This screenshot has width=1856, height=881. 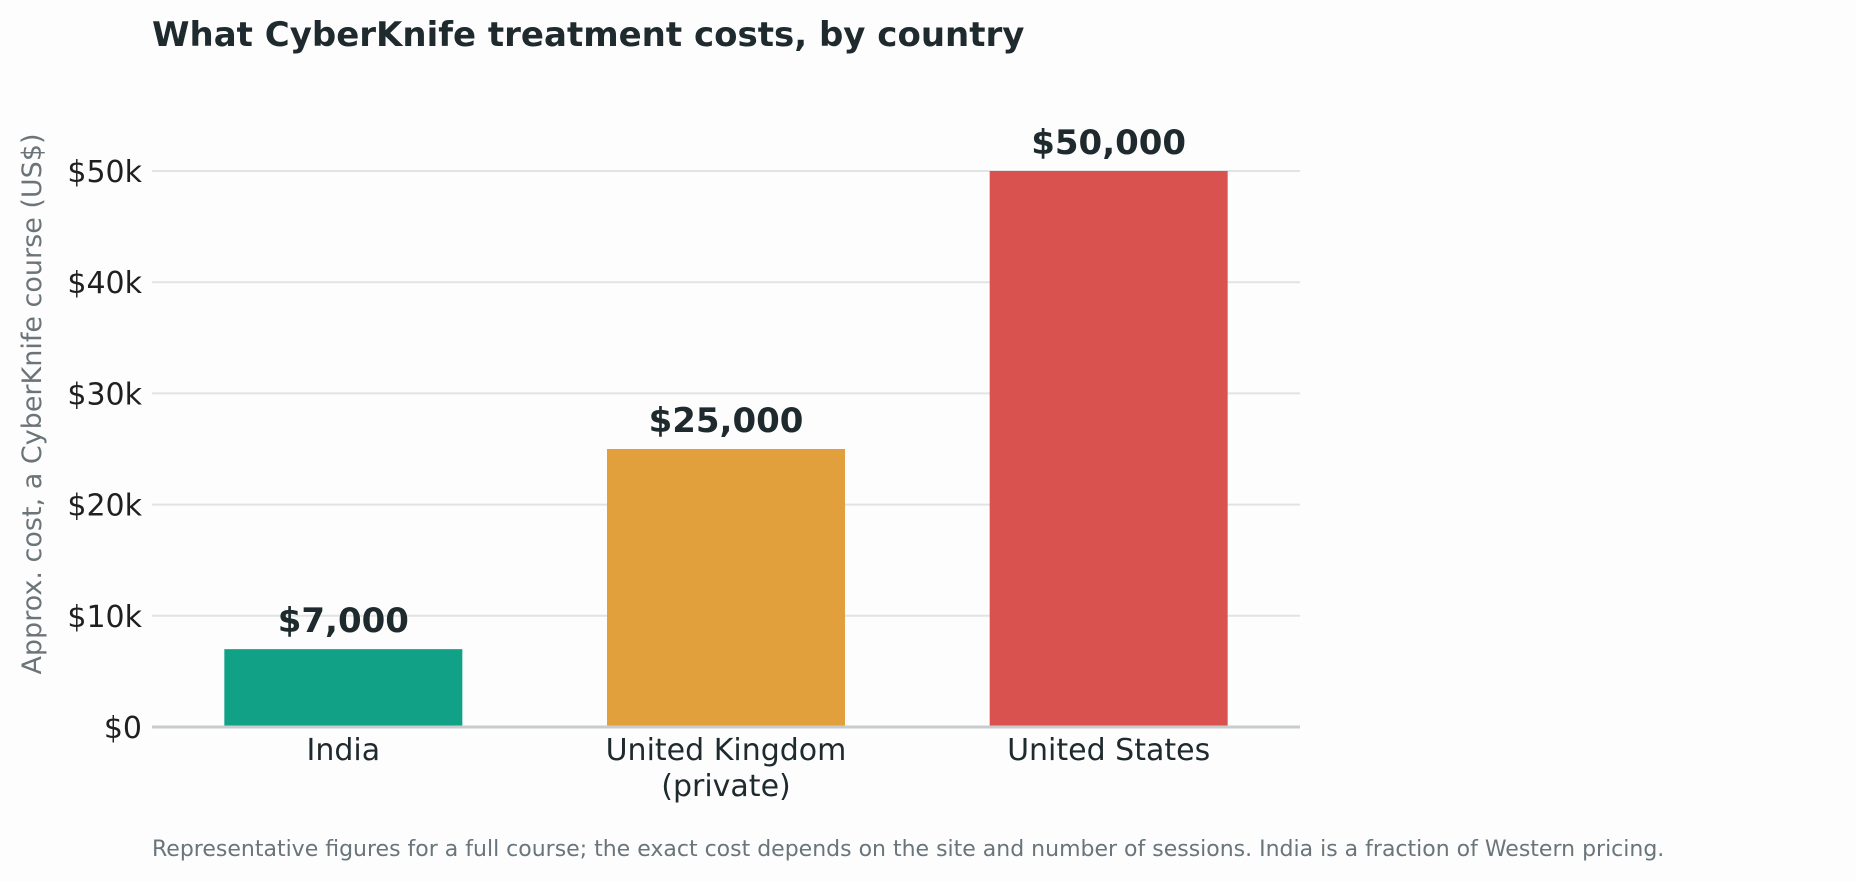 I want to click on x-tick-label: United States, so click(x=1108, y=750).